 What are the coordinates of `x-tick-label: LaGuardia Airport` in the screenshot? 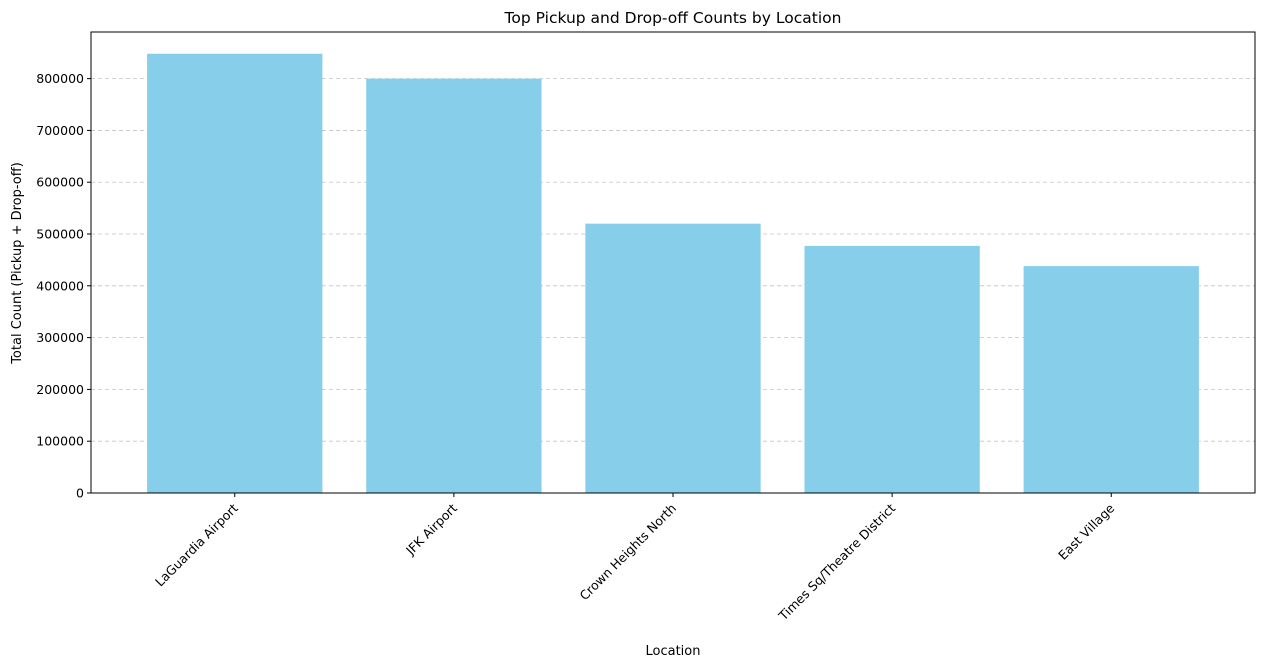 It's located at (196, 544).